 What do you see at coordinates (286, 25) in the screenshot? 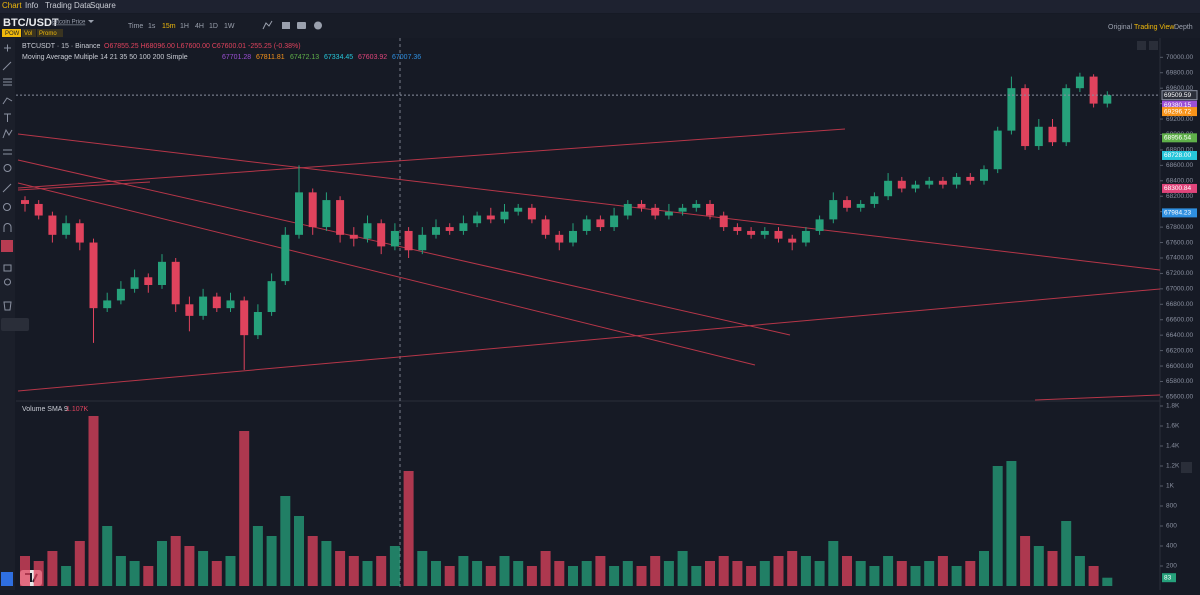
I see `template-icon` at bounding box center [286, 25].